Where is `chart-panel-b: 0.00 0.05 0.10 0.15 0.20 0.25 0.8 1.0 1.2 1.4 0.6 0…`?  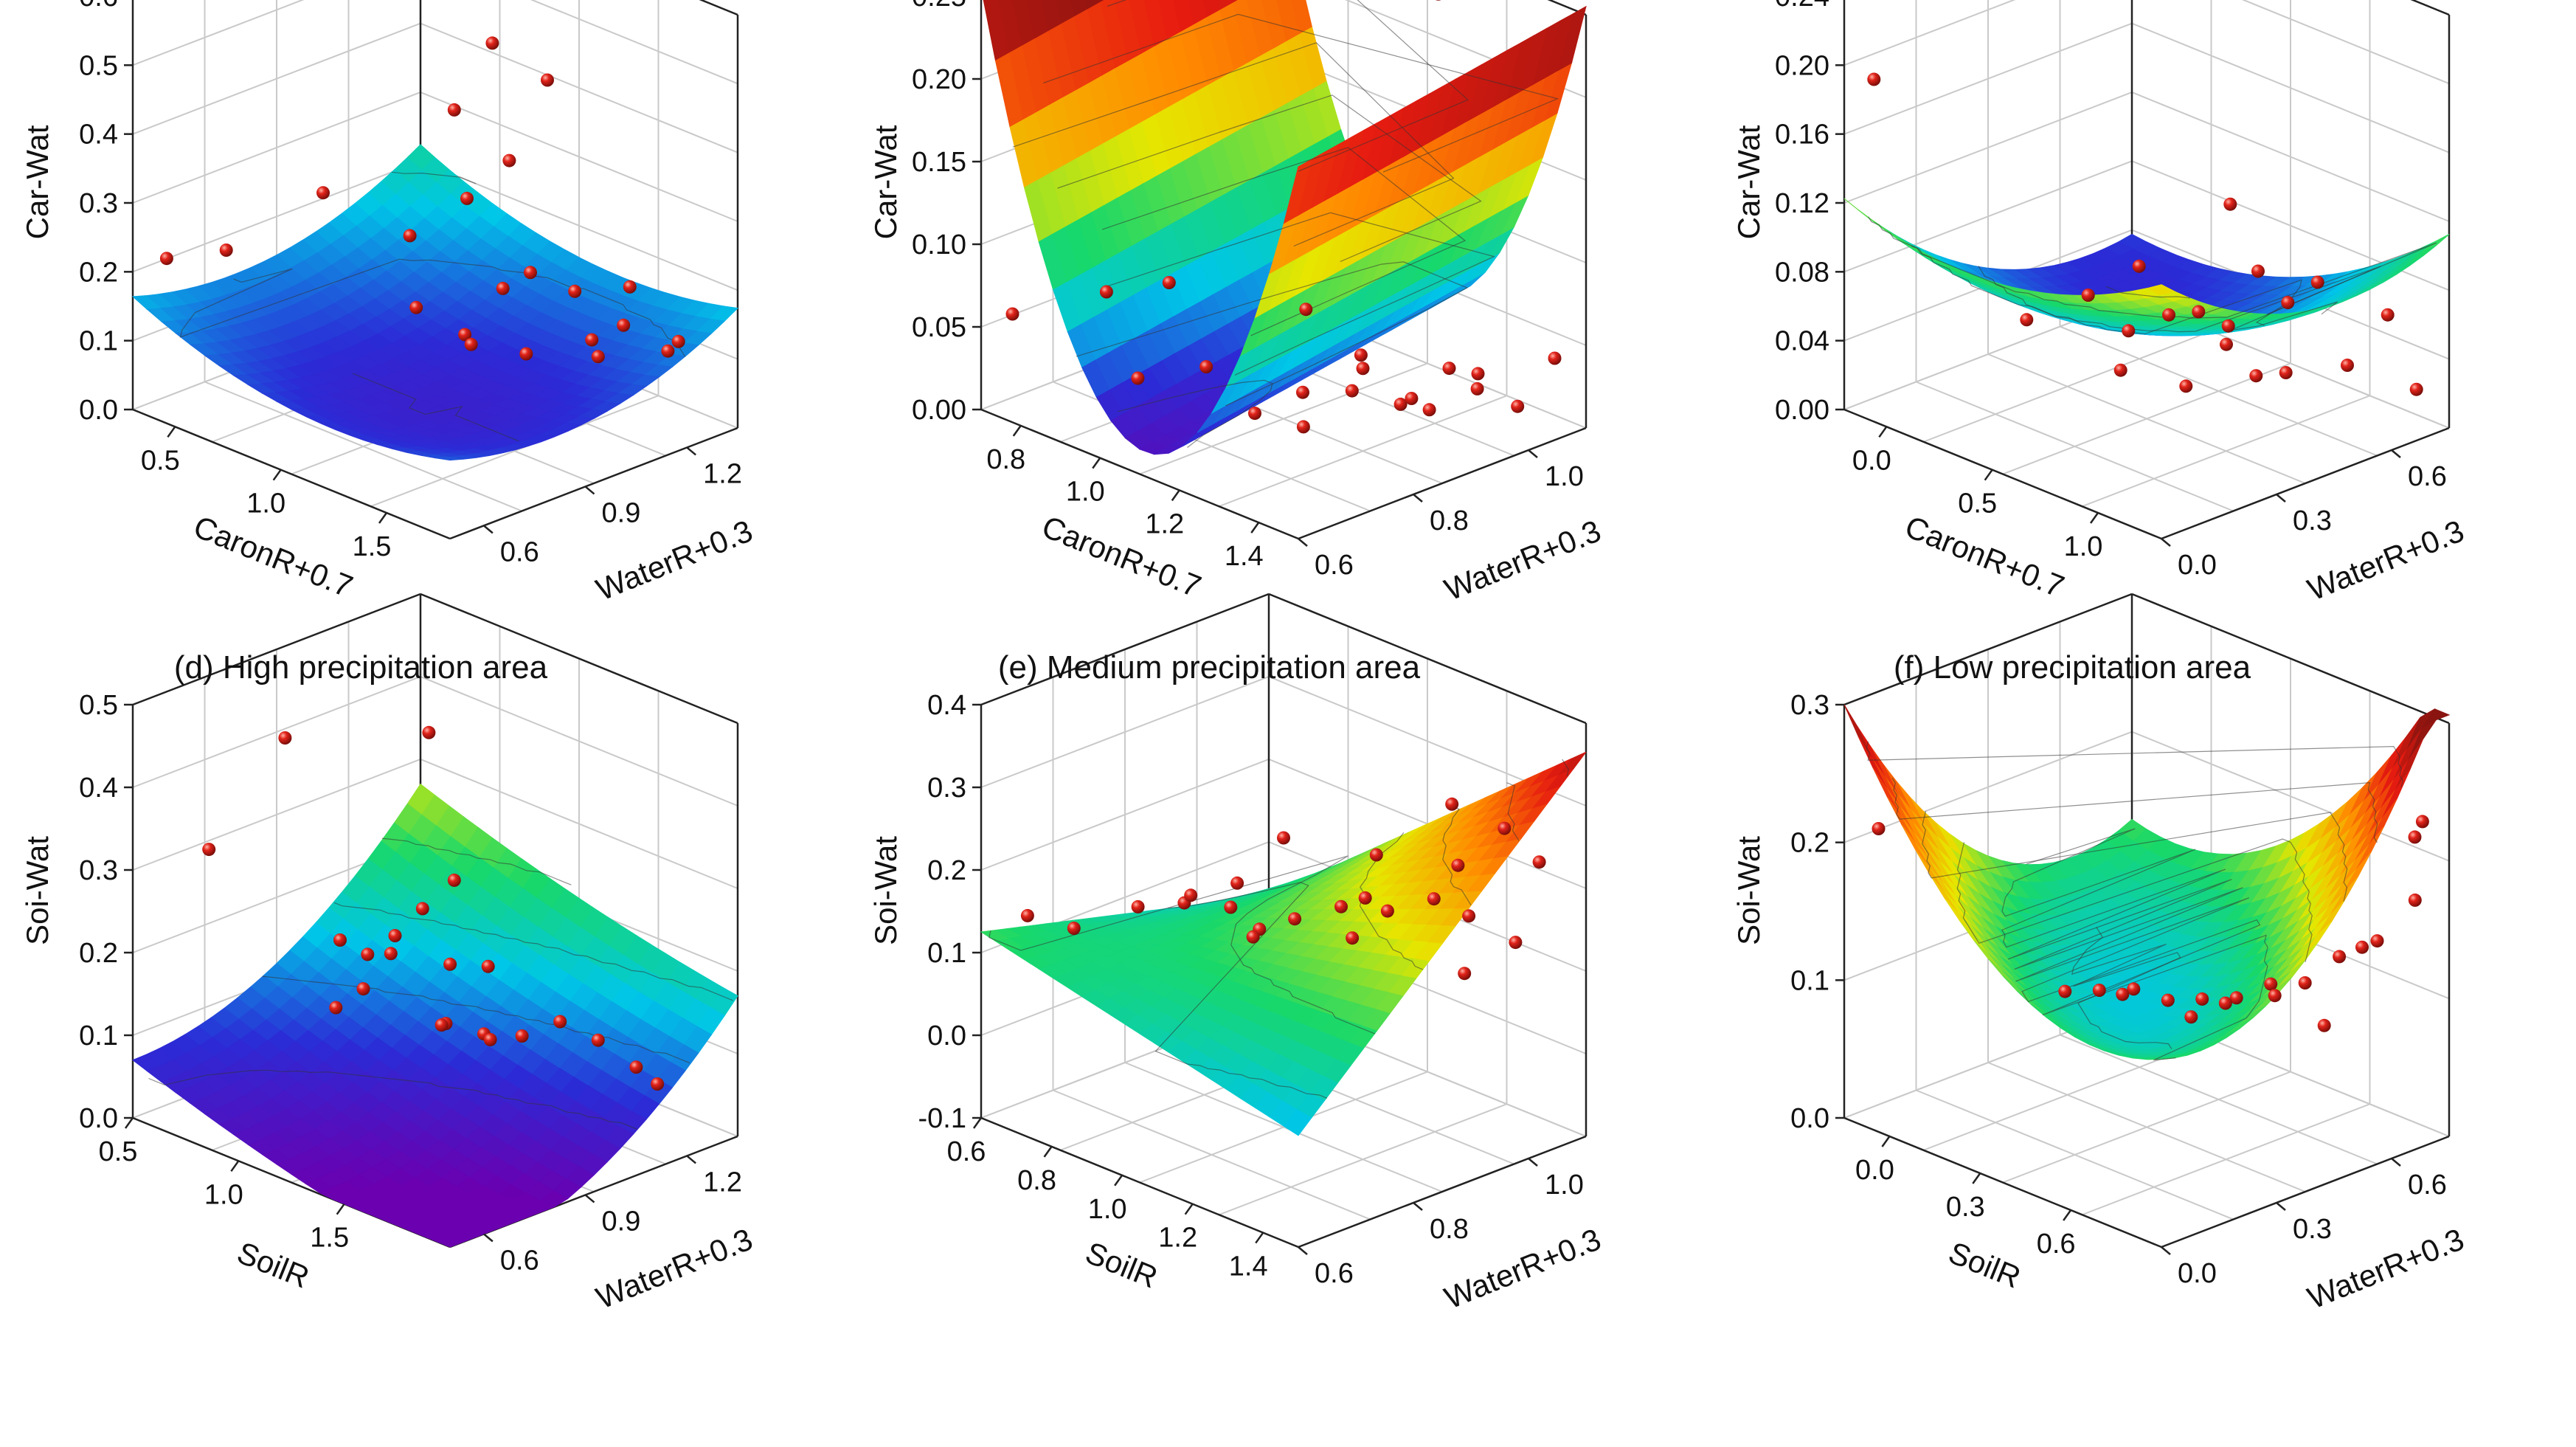
chart-panel-b: 0.00 0.05 0.10 0.15 0.20 0.25 0.8 1.0 1.2 1.4 0.6 0… is located at coordinates (1237, 304).